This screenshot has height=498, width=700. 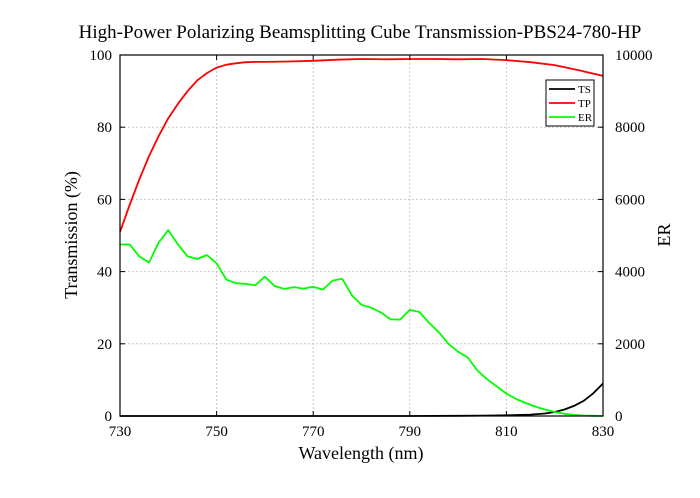 I want to click on legend-label-ts: TS, so click(x=584, y=90).